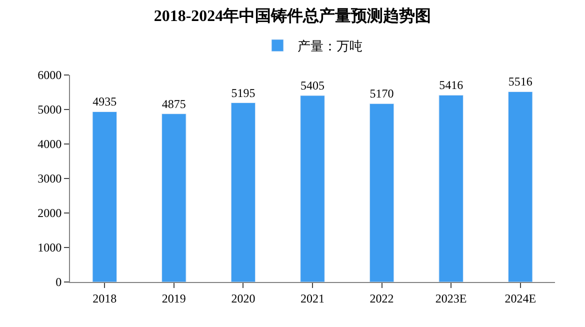 This screenshot has height=327, width=585. What do you see at coordinates (520, 81) in the screenshot?
I see `data-label: 5516` at bounding box center [520, 81].